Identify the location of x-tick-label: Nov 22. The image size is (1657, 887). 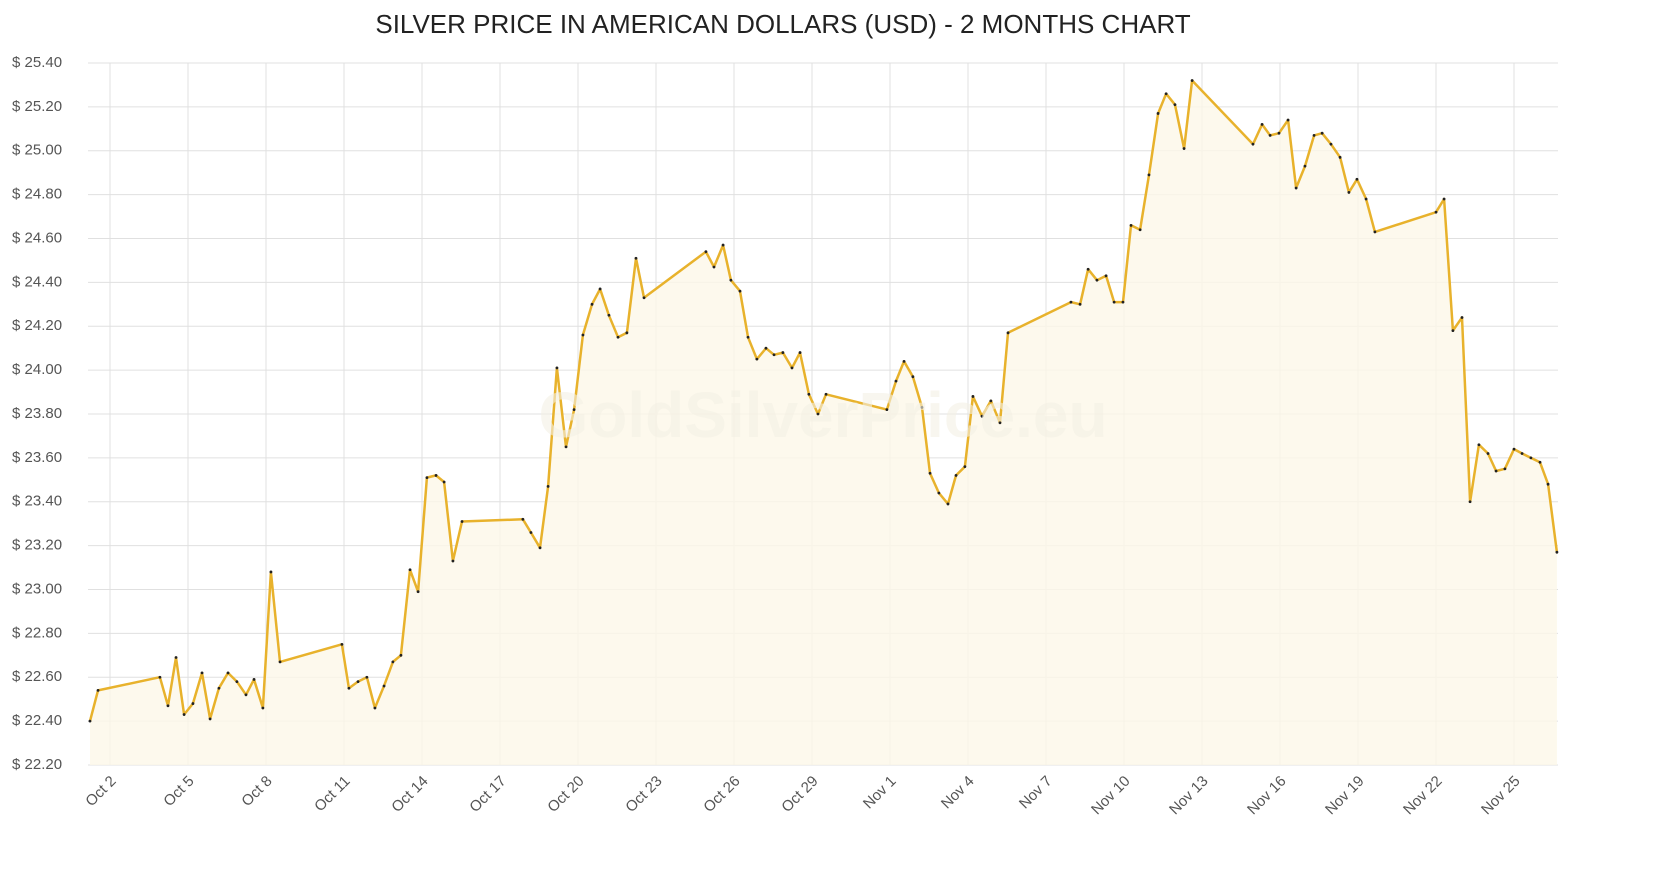
(1423, 796).